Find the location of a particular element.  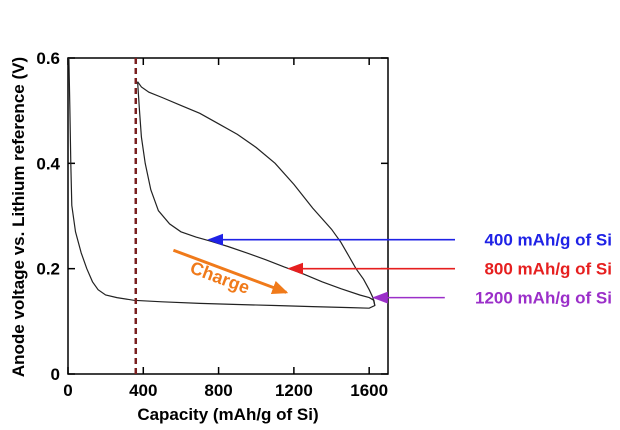

y-tick-label: 0 is located at coordinates (55, 374).